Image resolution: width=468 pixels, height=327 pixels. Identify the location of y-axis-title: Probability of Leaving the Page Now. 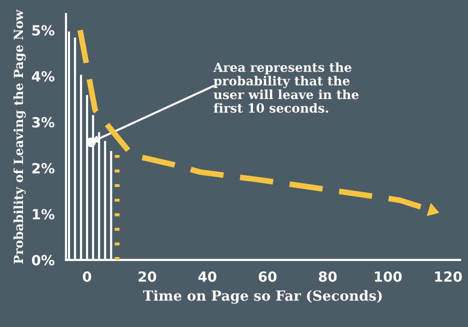
(19, 136).